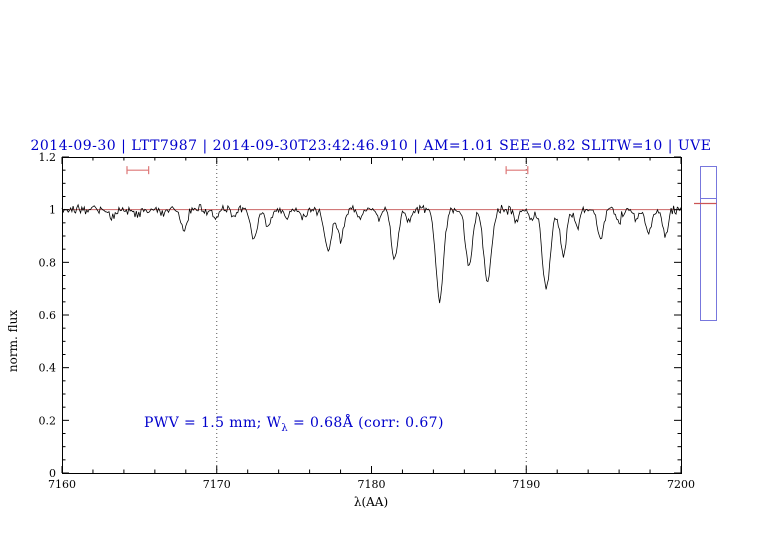  I want to click on y-tick-label: 0, so click(52, 473).